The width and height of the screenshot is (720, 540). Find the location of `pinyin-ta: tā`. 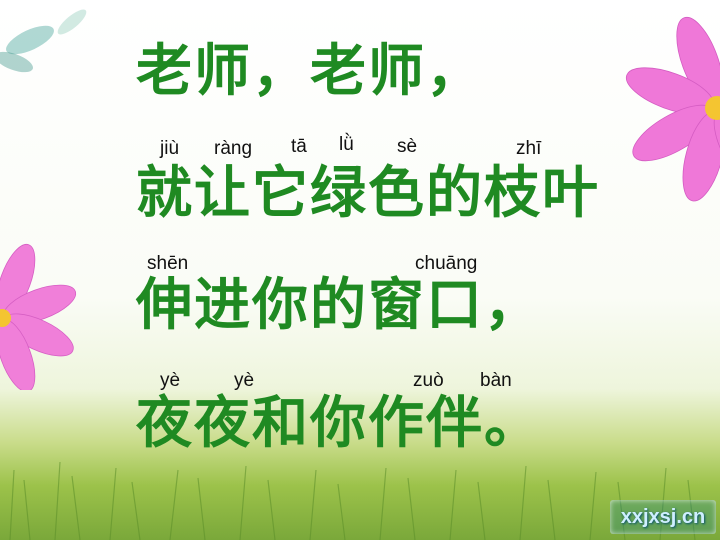

pinyin-ta: tā is located at coordinates (299, 146).